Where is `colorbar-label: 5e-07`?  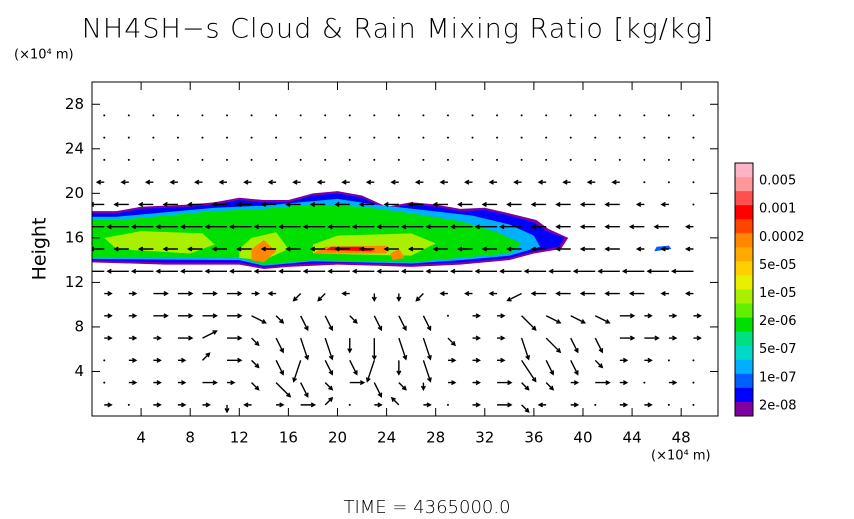 colorbar-label: 5e-07 is located at coordinates (778, 349).